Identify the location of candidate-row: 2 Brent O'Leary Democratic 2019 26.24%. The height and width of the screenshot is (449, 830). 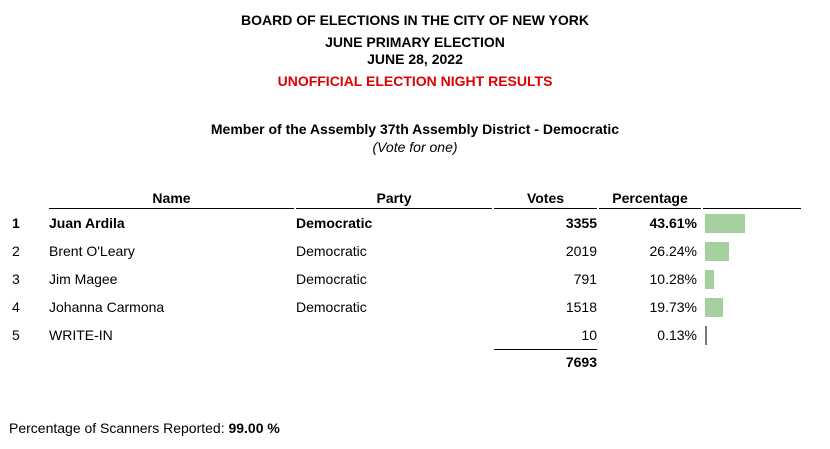
(405, 251).